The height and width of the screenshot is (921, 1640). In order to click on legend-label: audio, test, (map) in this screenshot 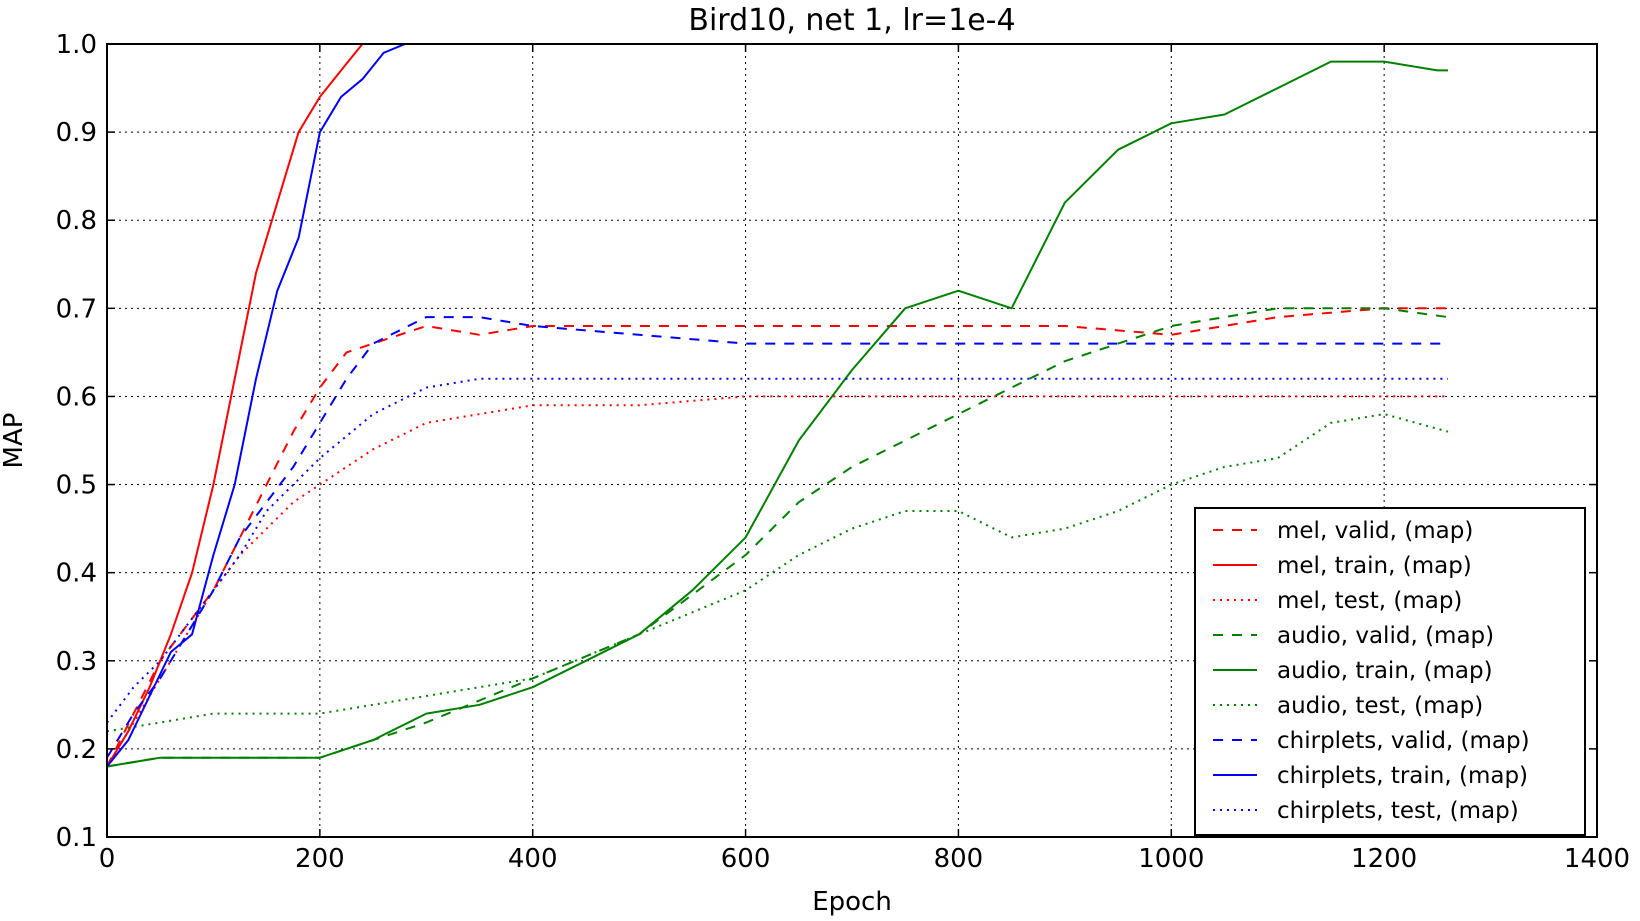, I will do `click(1380, 706)`.